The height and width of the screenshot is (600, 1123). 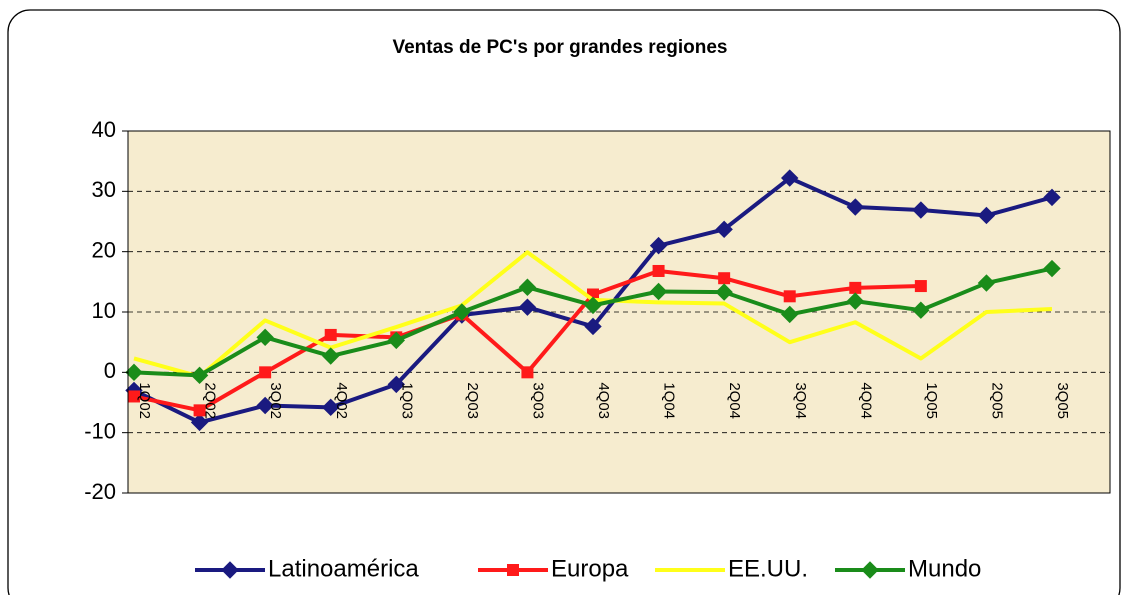 I want to click on x-tick-label: 2Q02, so click(x=210, y=400).